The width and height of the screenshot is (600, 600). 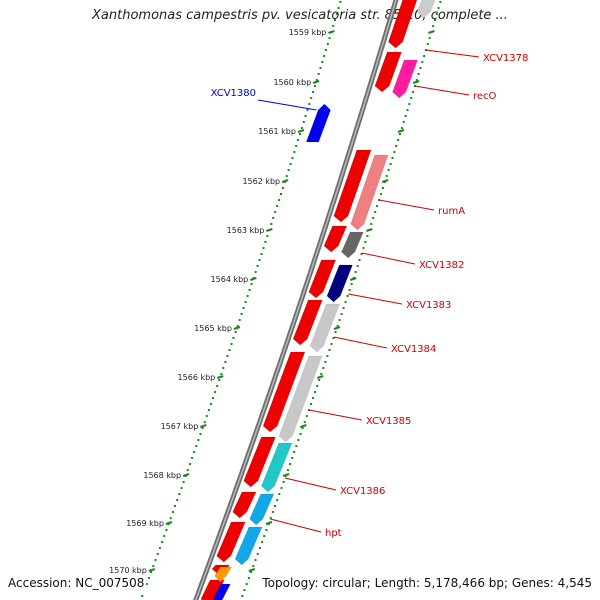 What do you see at coordinates (485, 96) in the screenshot?
I see `gene-label: recO` at bounding box center [485, 96].